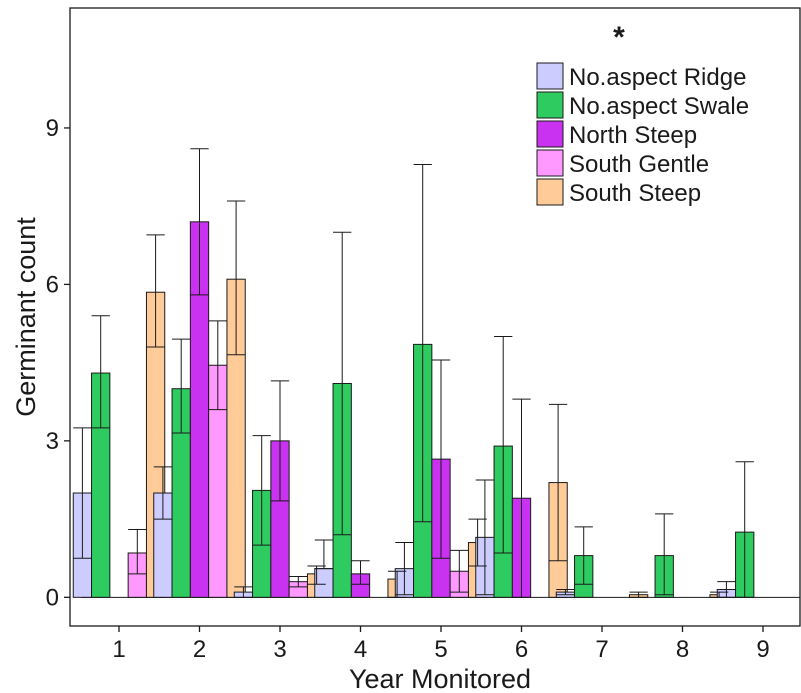 This screenshot has width=801, height=693. I want to click on y-tick-label: 6, so click(52, 284).